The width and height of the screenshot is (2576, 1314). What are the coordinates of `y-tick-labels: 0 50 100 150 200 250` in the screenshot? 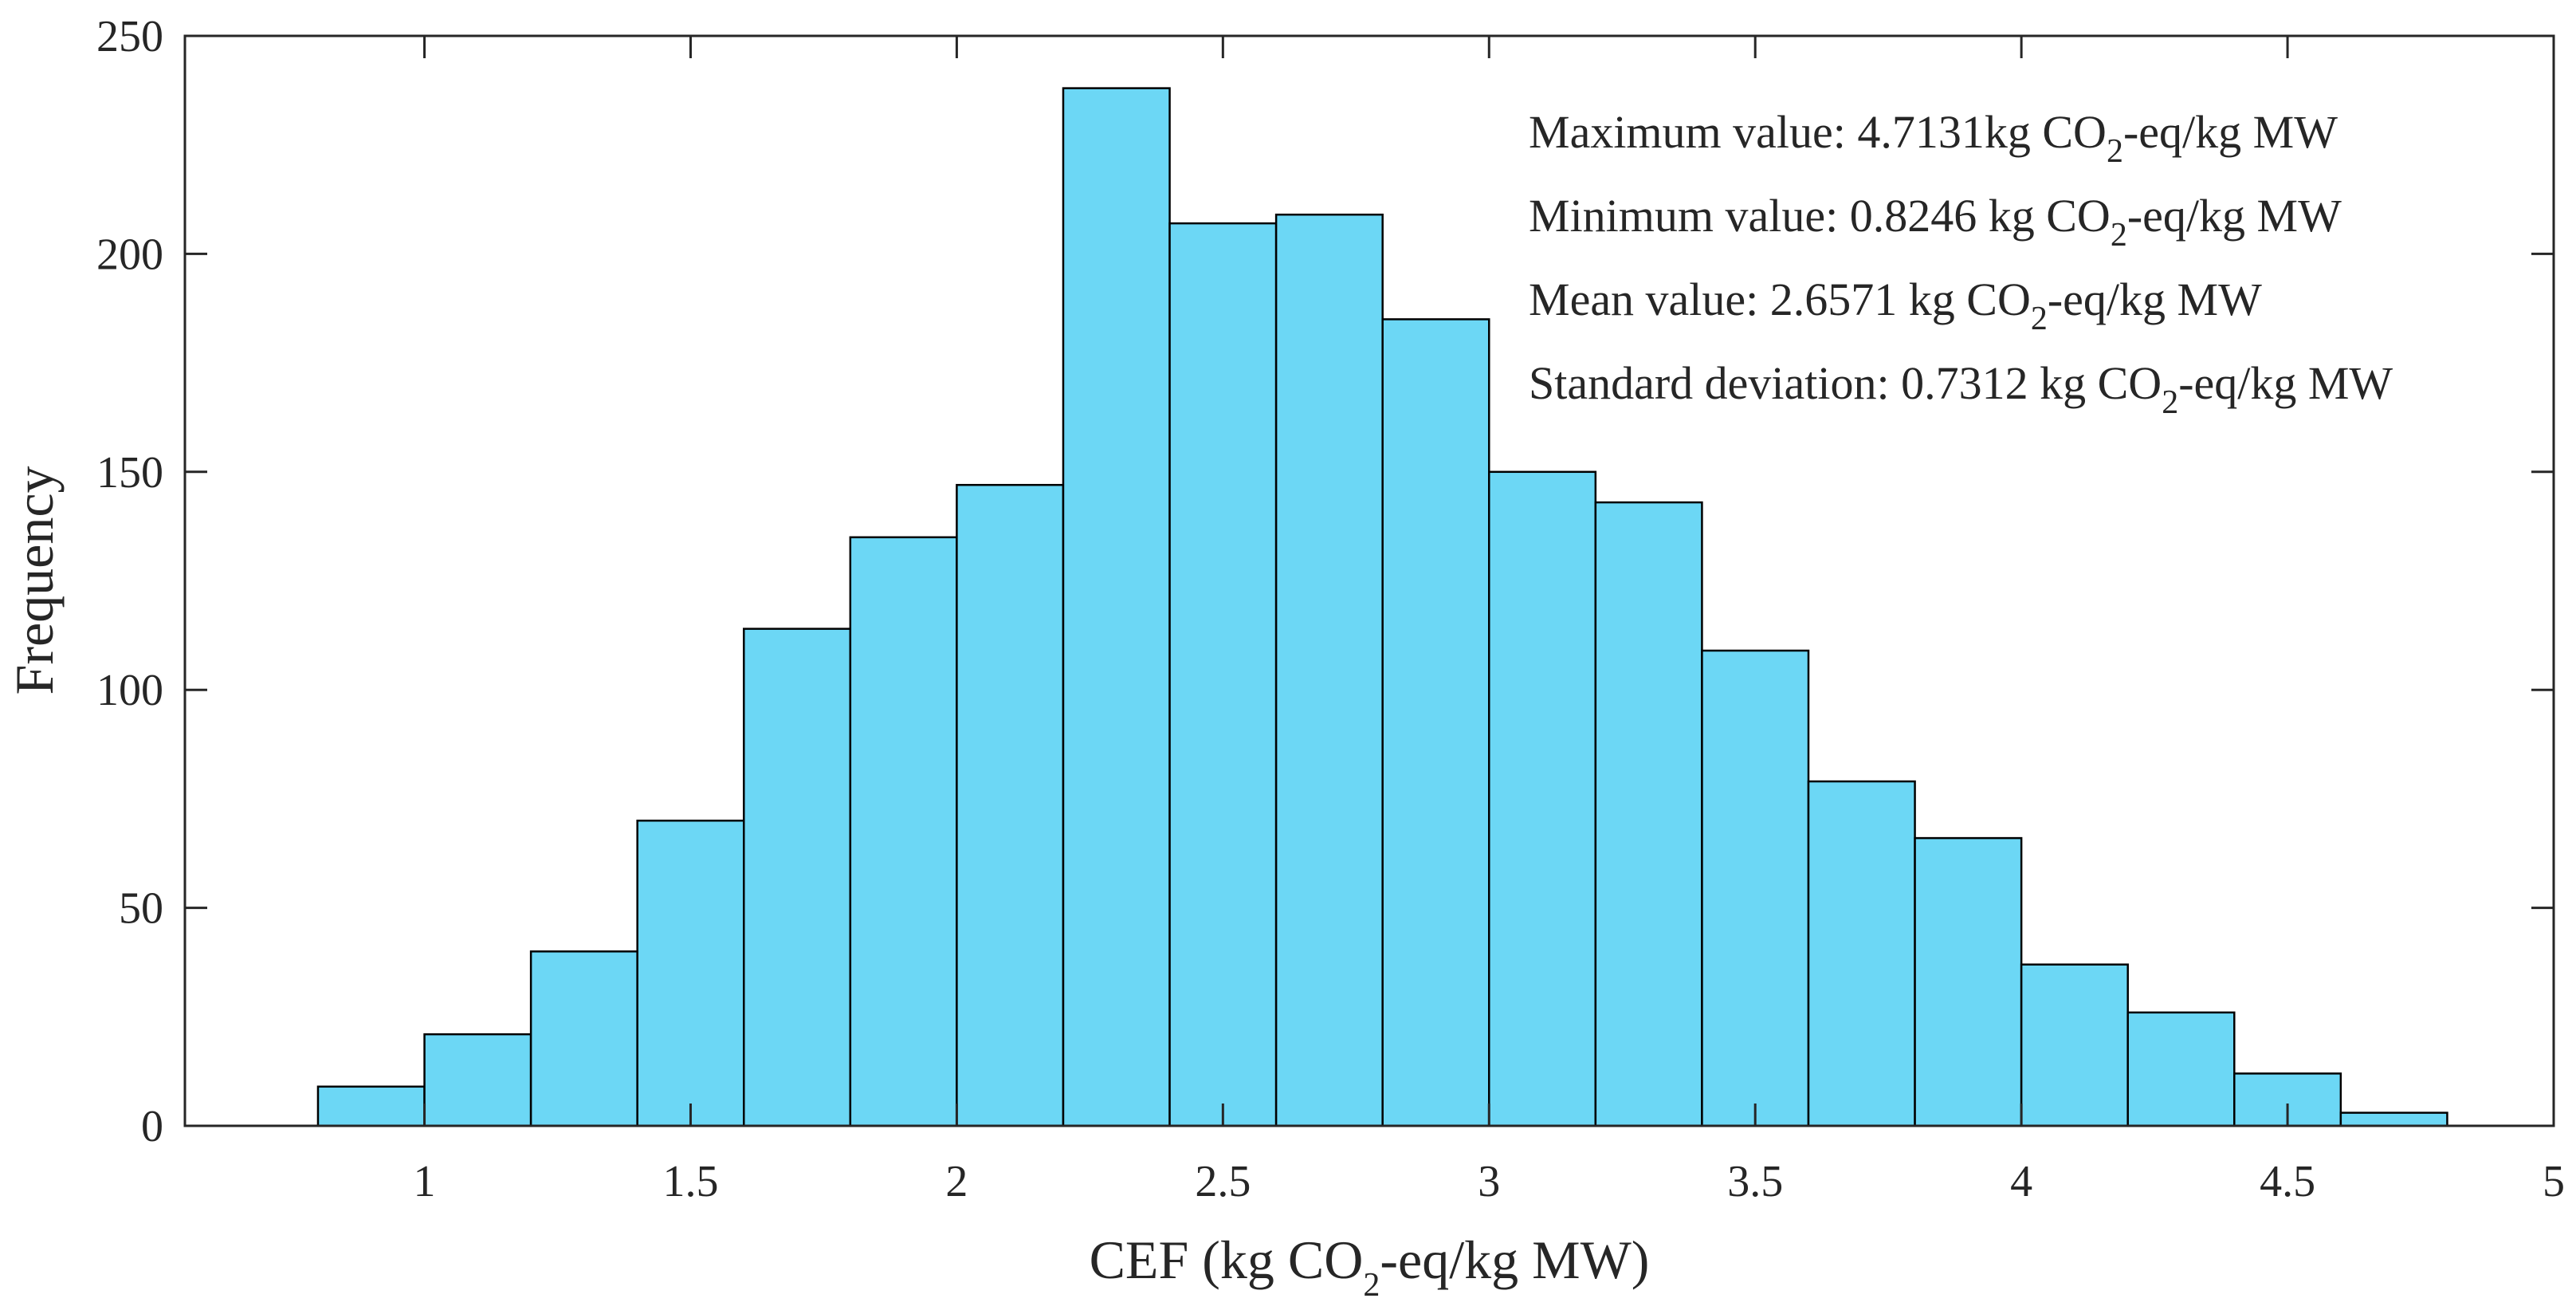 It's located at (129, 581).